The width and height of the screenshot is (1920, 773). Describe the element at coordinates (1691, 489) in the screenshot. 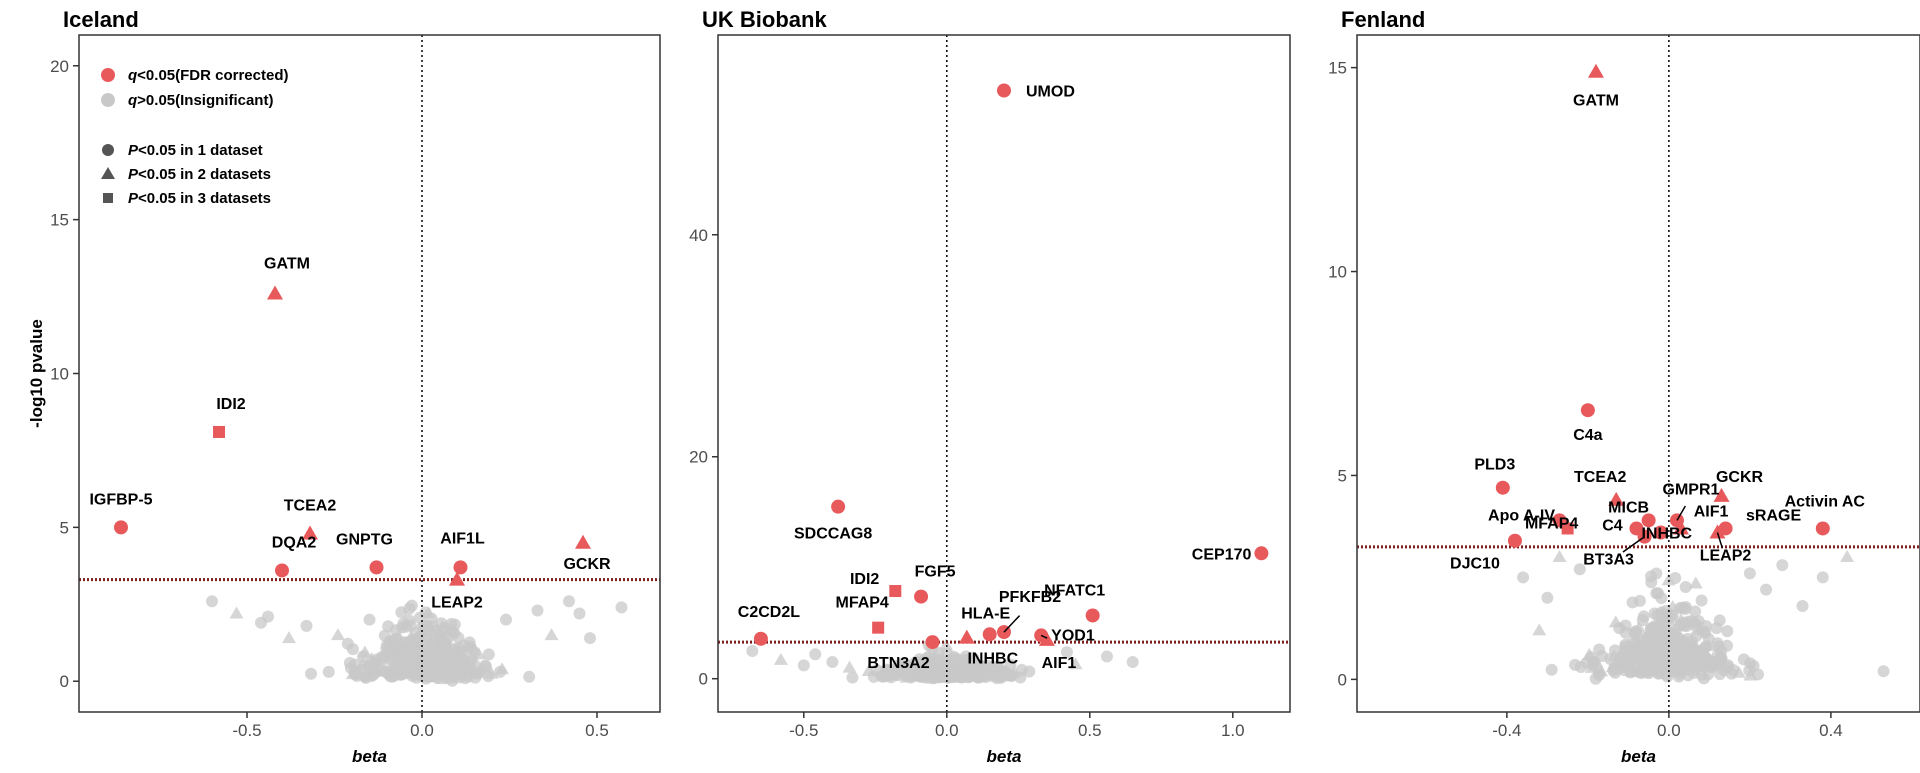

I see `gene-label: GMPR1` at that location.